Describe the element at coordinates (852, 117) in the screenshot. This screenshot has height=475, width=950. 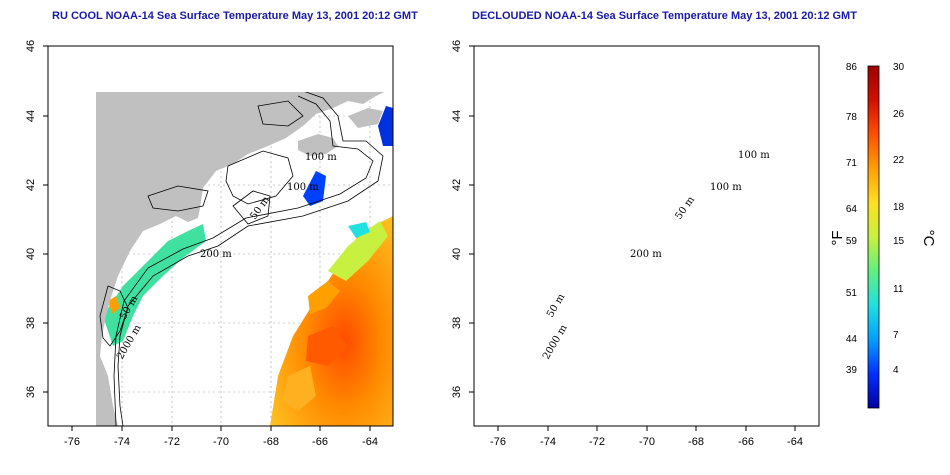
I see `fahrenheit-label: 78` at that location.